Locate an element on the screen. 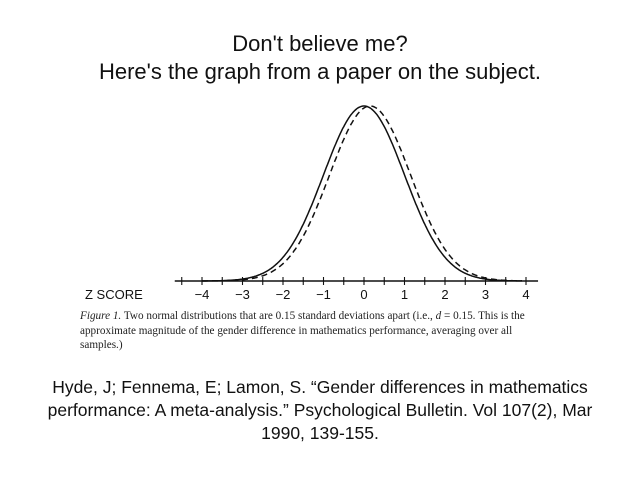  x-axis-title: Z SCORE is located at coordinates (114, 294).